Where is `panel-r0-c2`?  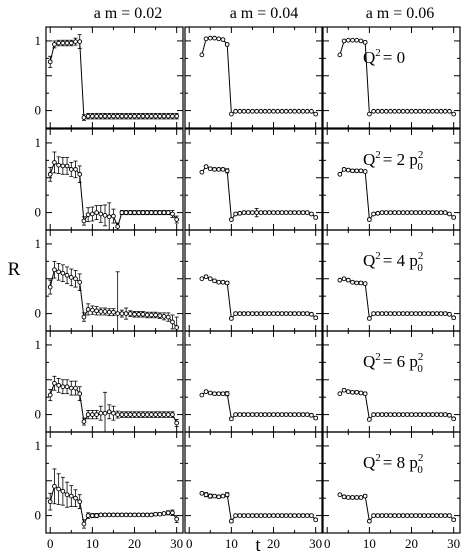 panel-r0-c2 is located at coordinates (391, 77).